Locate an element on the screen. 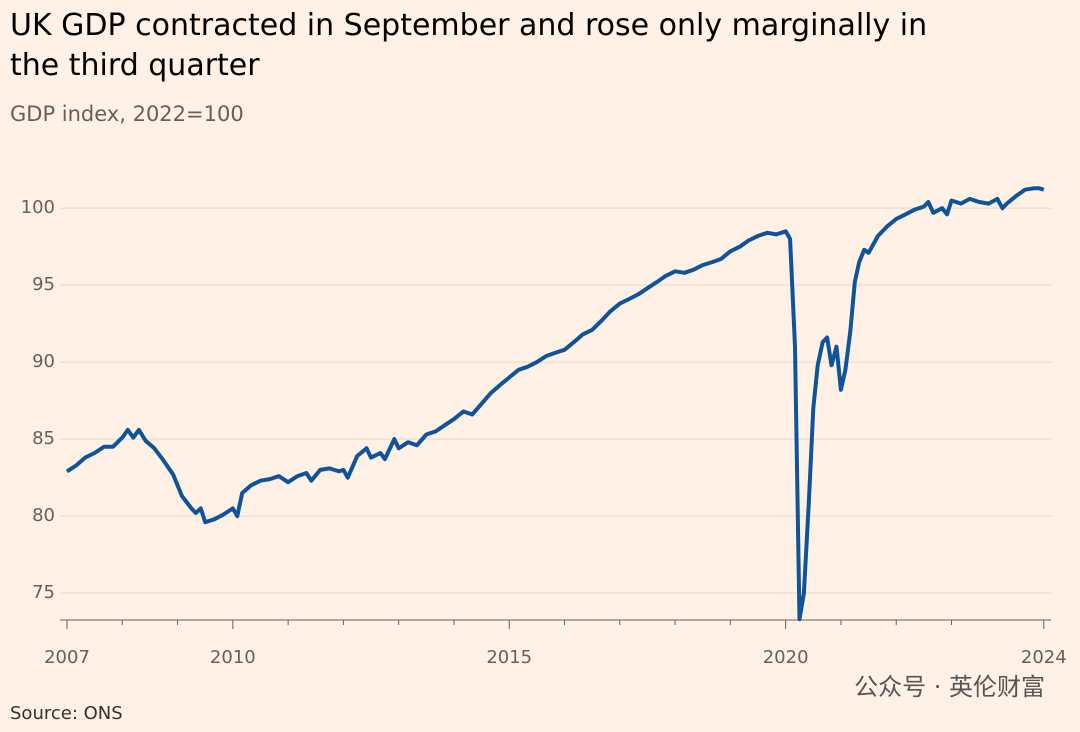  y-tick-label: 85 is located at coordinates (43, 438).